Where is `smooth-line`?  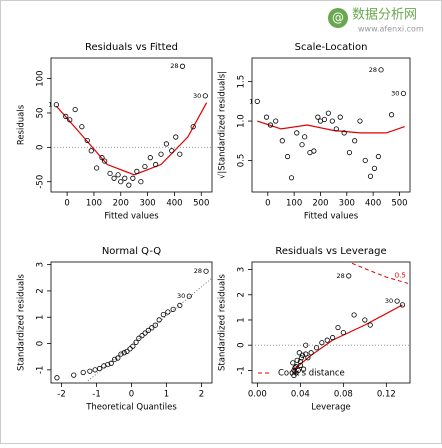
smooth-line is located at coordinates (131, 139).